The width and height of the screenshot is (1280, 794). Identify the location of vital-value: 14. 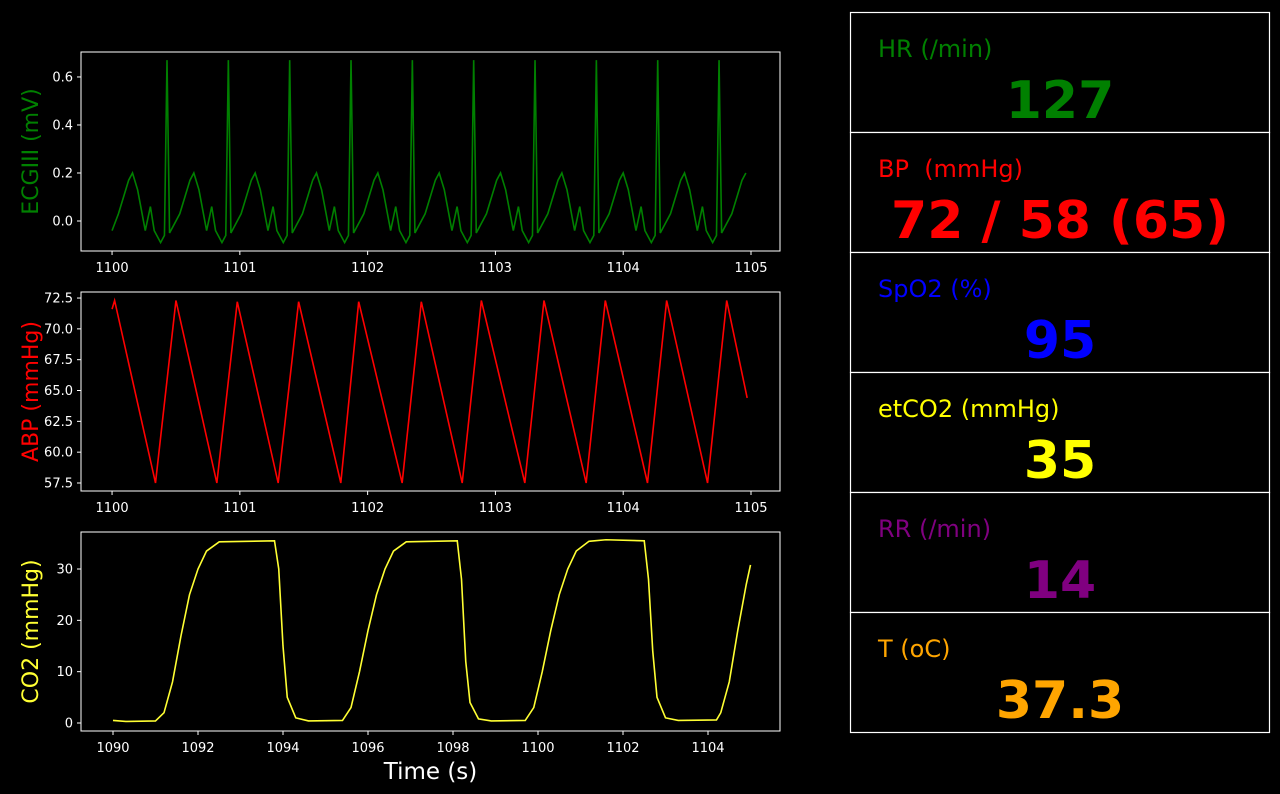
(1060, 581).